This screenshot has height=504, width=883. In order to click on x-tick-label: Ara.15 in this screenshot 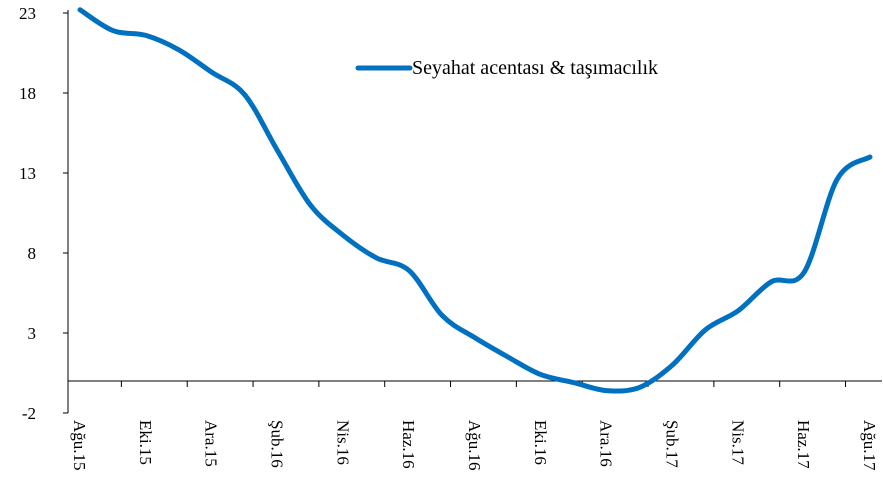, I will do `click(211, 443)`.